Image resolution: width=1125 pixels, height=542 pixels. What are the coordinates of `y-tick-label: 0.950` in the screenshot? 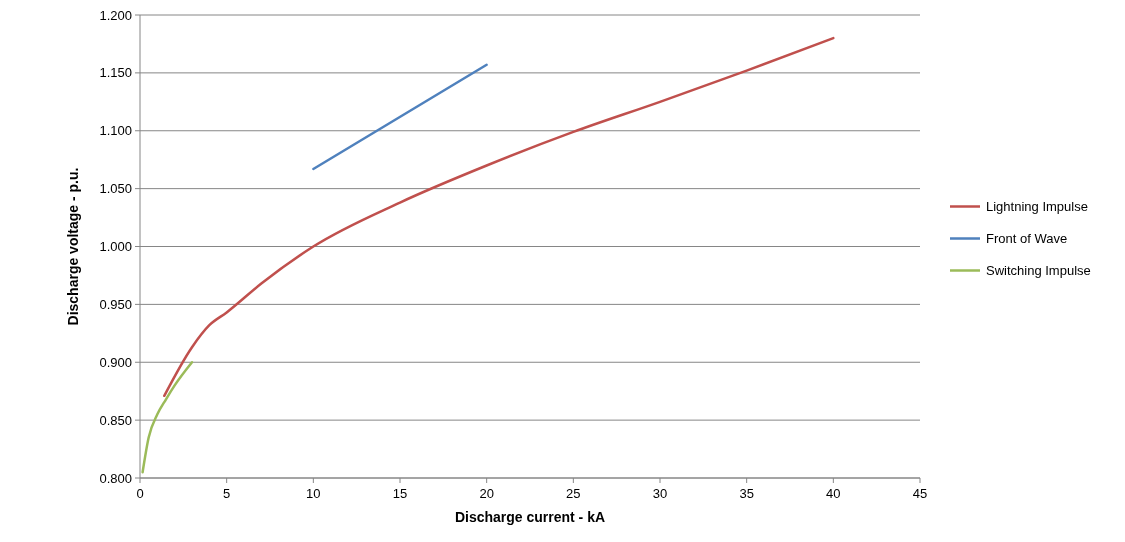 It's located at (115, 304).